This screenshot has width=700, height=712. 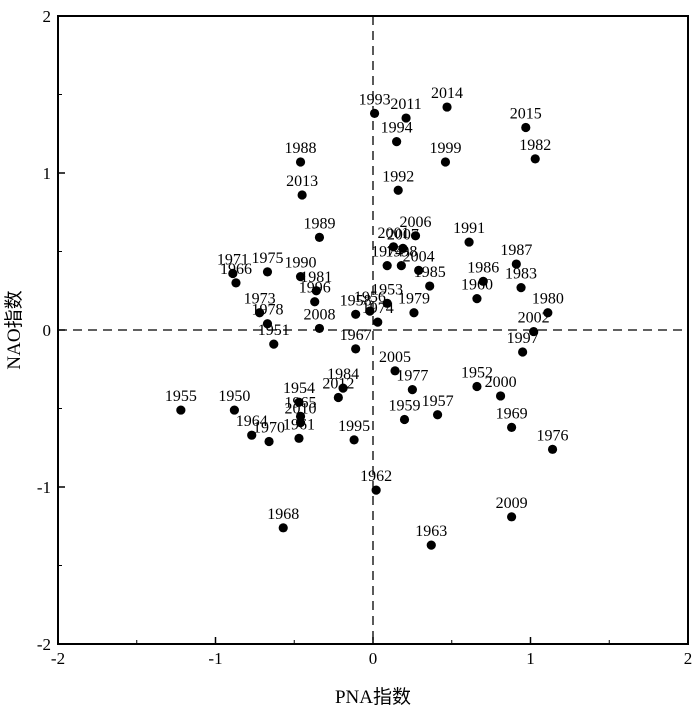 What do you see at coordinates (416, 222) in the screenshot?
I see `data-point-label: 2006` at bounding box center [416, 222].